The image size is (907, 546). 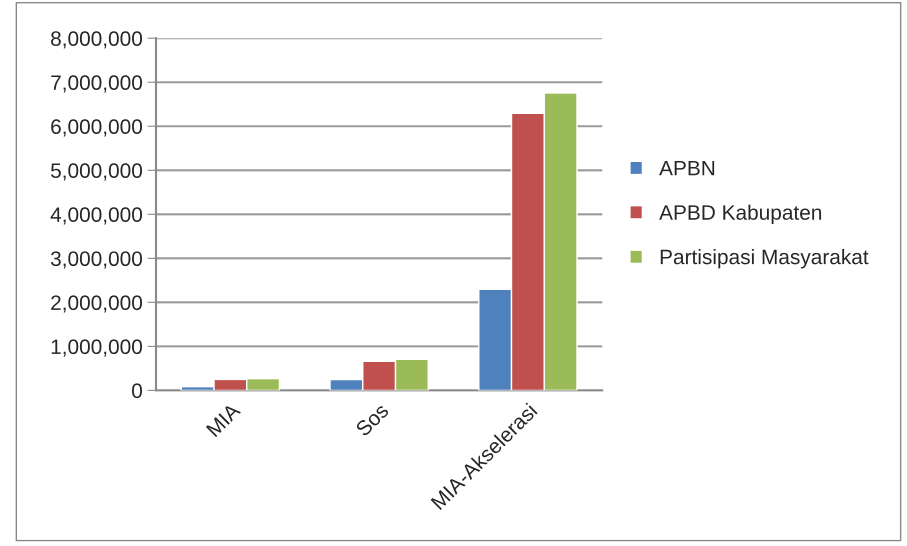 I want to click on y-tick-label: 0, so click(x=137, y=390).